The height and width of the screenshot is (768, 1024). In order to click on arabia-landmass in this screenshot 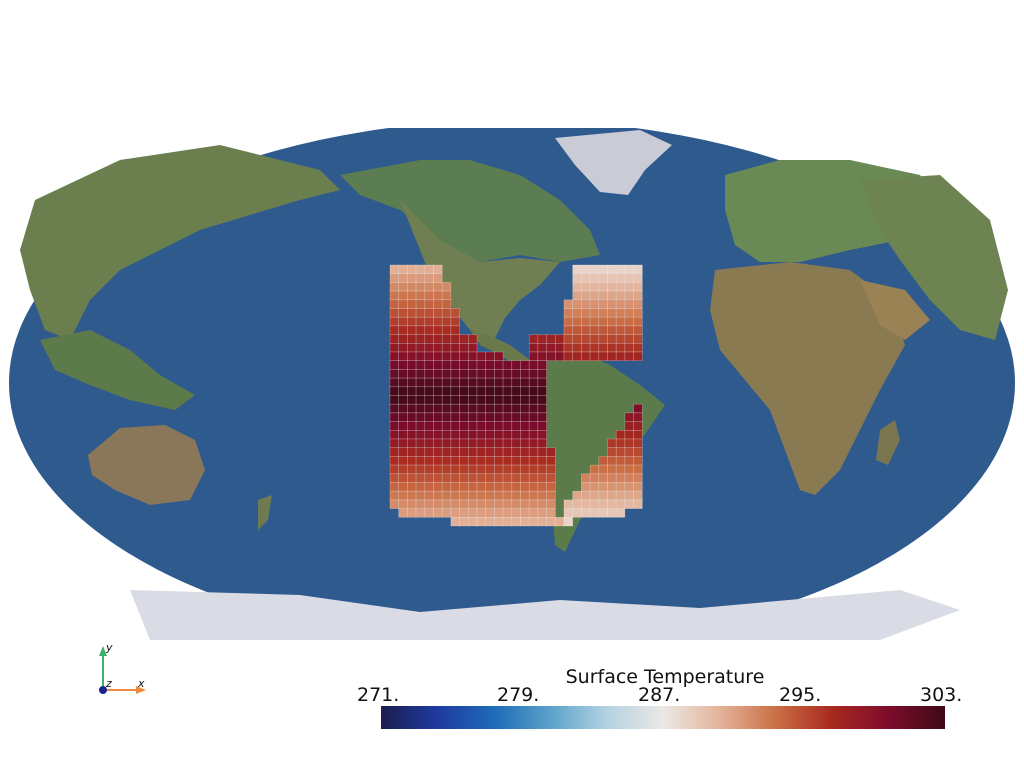, I will do `click(895, 310)`.